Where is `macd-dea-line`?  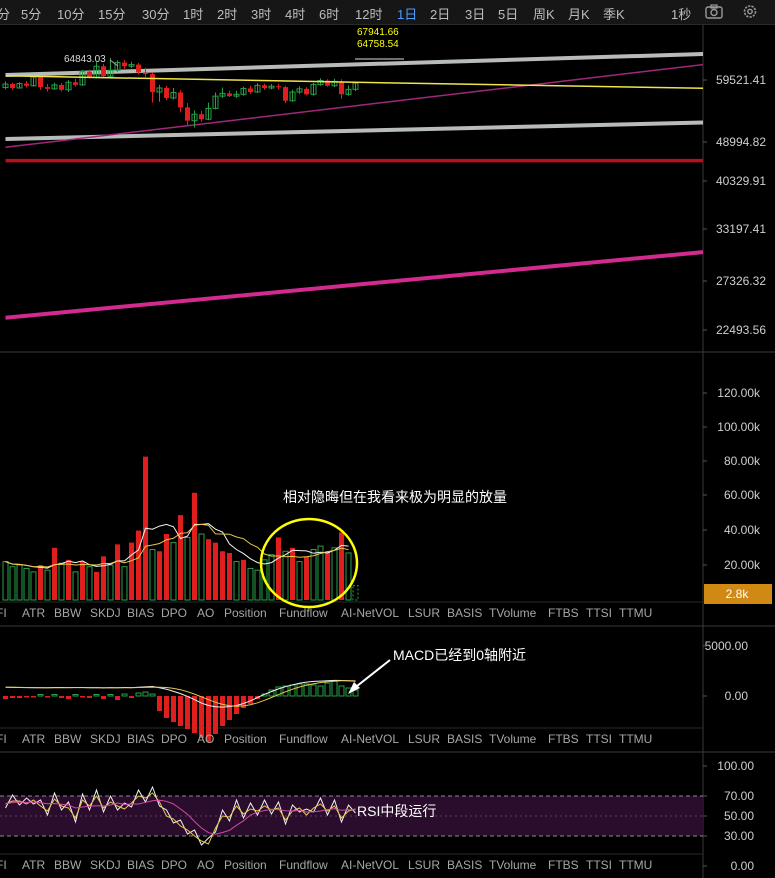 macd-dea-line is located at coordinates (180, 693).